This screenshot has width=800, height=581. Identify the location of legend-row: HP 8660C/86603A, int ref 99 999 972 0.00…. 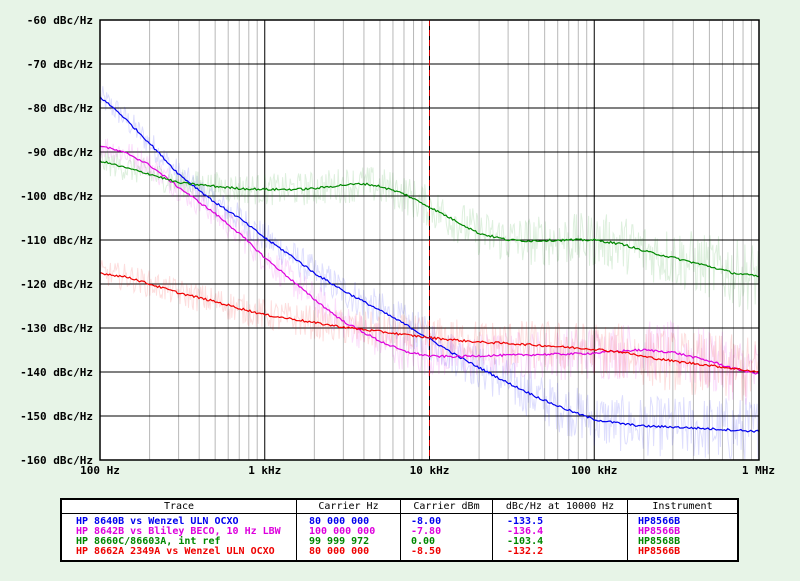
(399, 542).